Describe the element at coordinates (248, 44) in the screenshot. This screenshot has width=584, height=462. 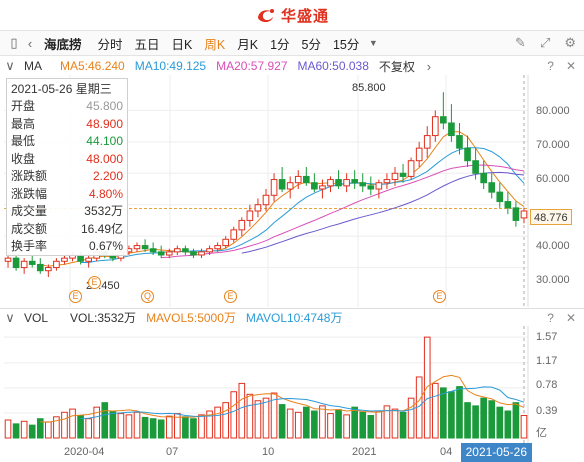
I see `period-tab-monthly: 月K` at that location.